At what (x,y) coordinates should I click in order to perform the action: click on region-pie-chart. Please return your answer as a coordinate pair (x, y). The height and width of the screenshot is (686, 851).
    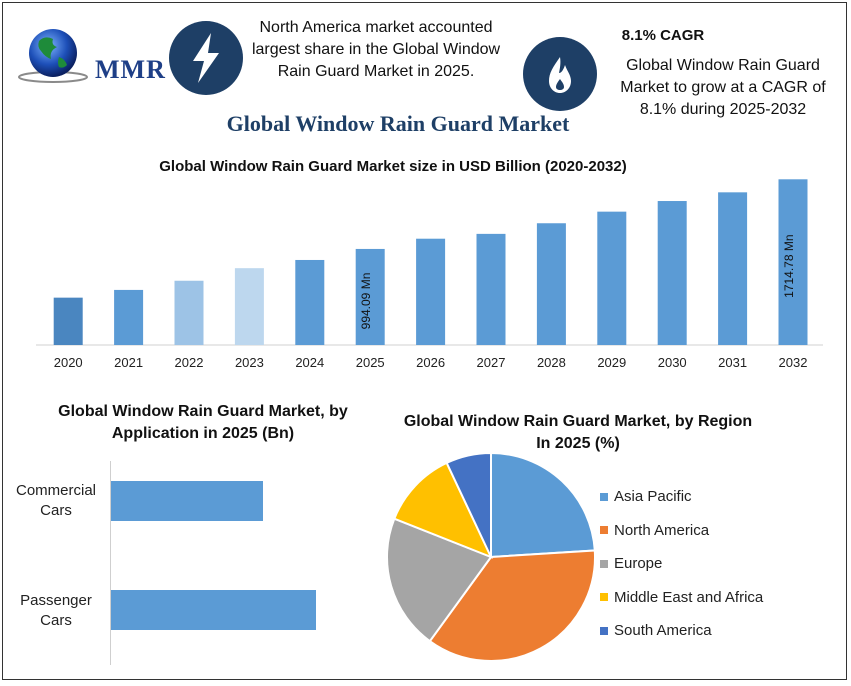
    Looking at the image, I should click on (491, 556).